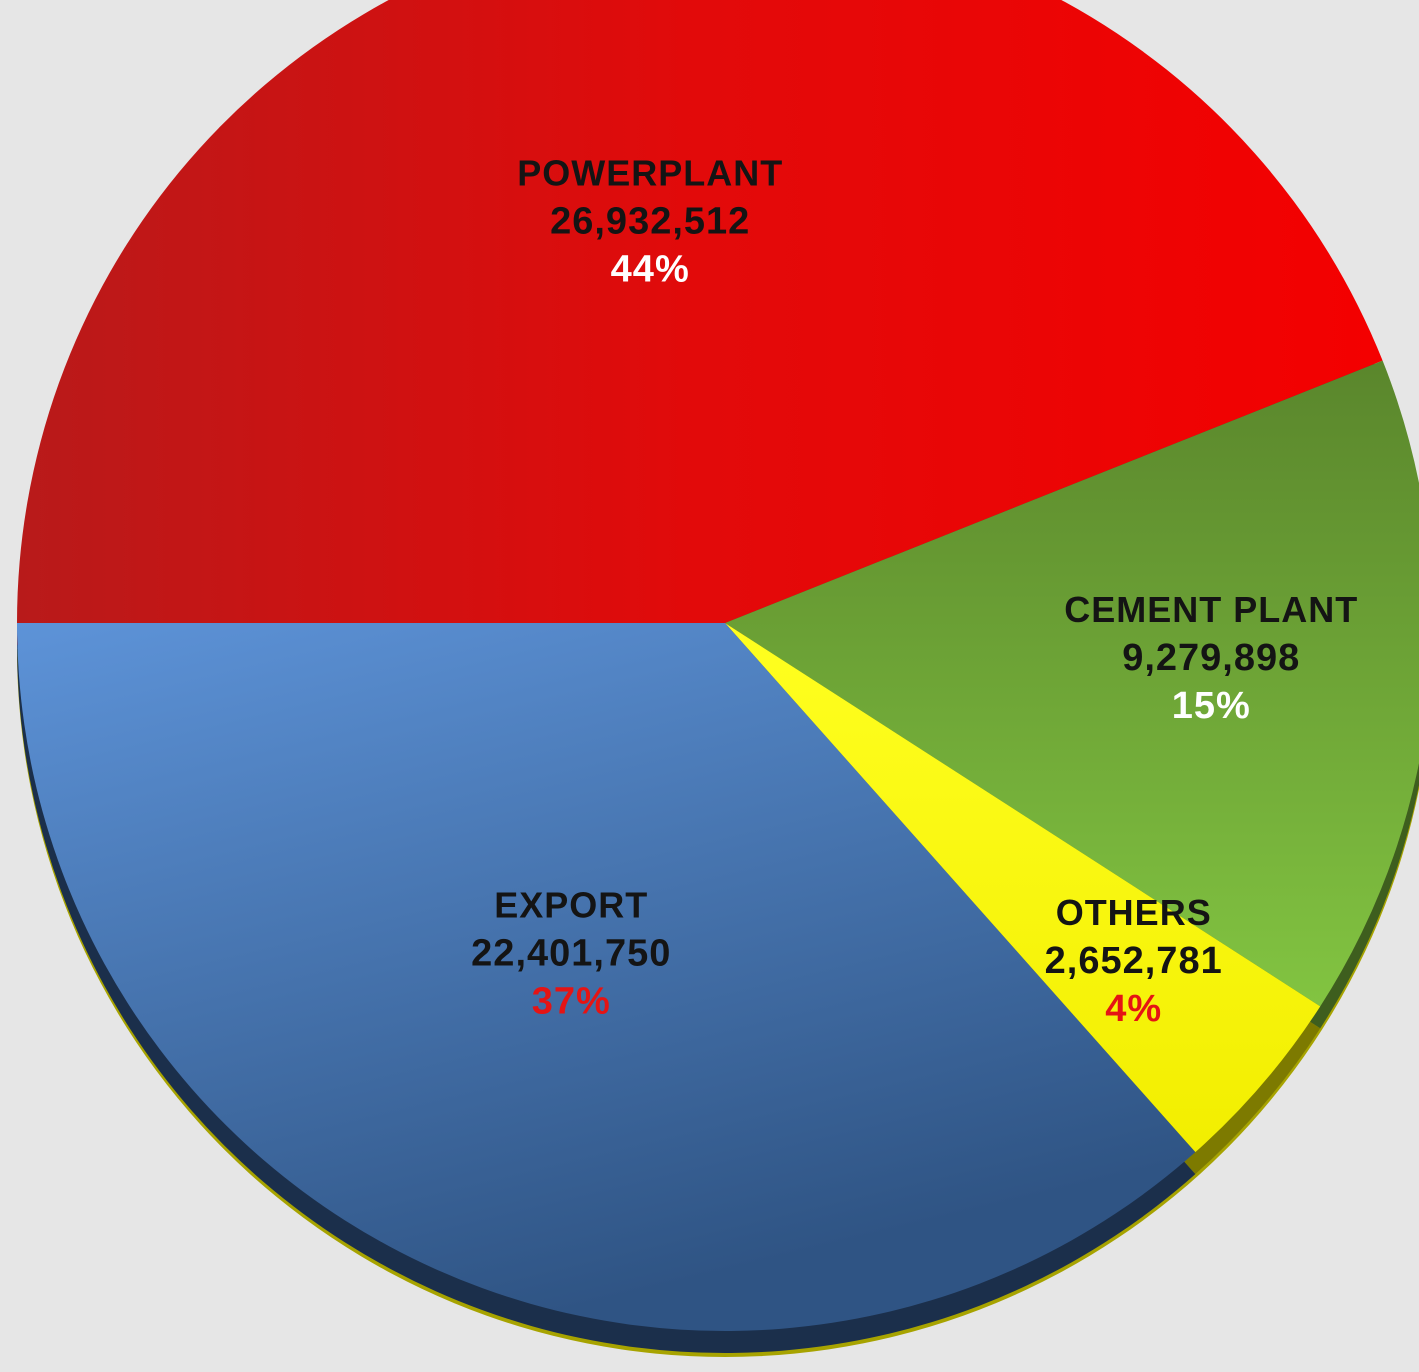 This screenshot has height=1372, width=1419. Describe the element at coordinates (650, 270) in the screenshot. I see `slice-percent-powerplant: 44%` at that location.